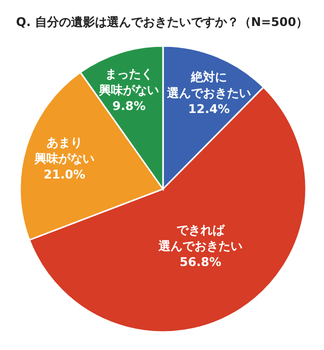  I want to click on chart-title: Q. 自分の遺影は選んでおきたいですか？（N=500）, so click(162, 22).